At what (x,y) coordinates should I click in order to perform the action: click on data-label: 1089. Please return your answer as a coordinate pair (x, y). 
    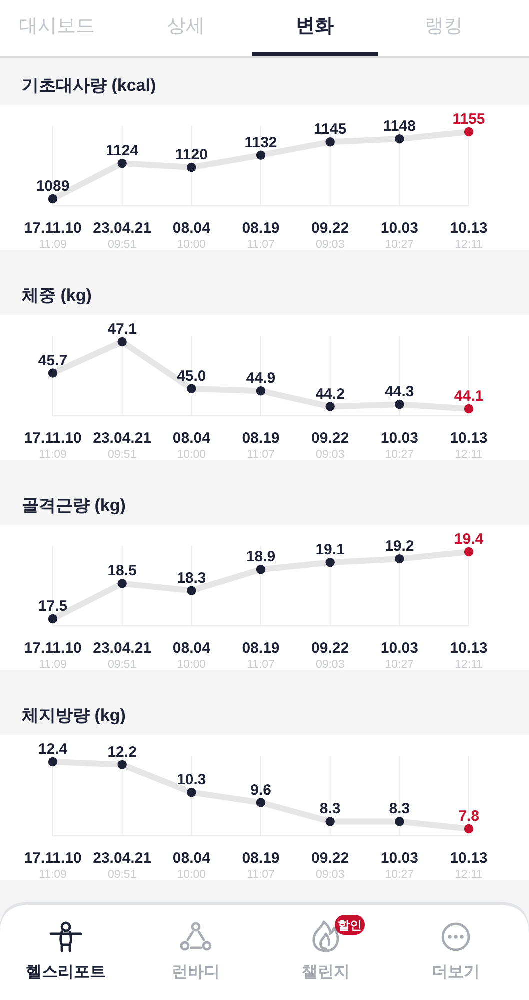
    Looking at the image, I should click on (53, 186).